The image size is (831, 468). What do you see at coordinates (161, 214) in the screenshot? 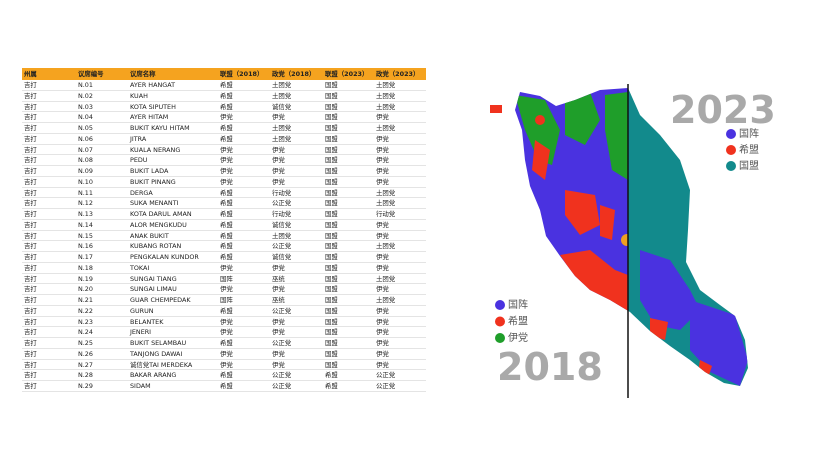
I see `table-cell: KOTA DARUL AMAN` at bounding box center [161, 214].